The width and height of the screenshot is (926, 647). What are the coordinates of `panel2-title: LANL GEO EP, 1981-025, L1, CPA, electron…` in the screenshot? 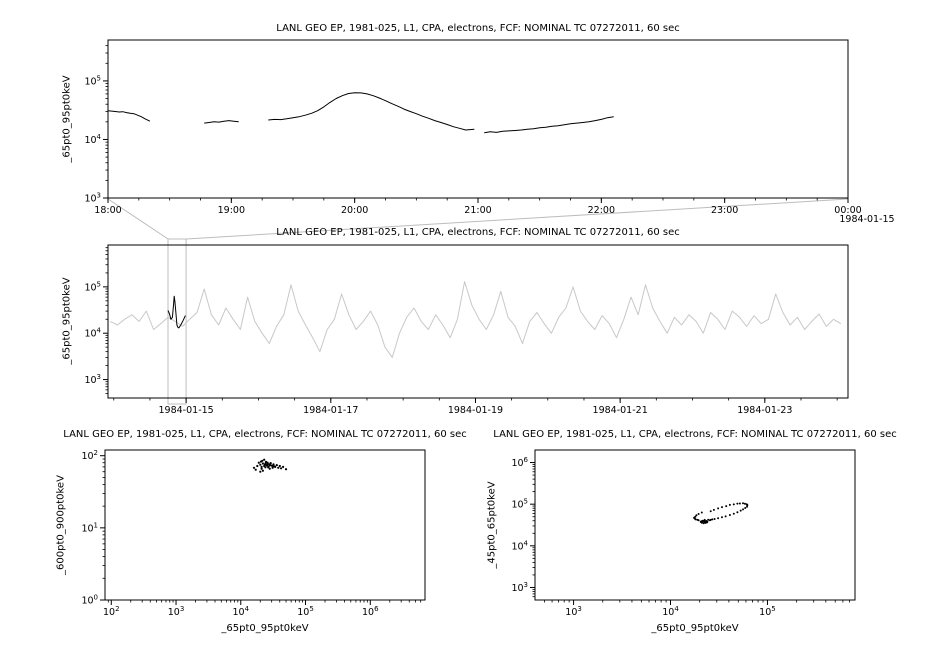 It's located at (478, 232).